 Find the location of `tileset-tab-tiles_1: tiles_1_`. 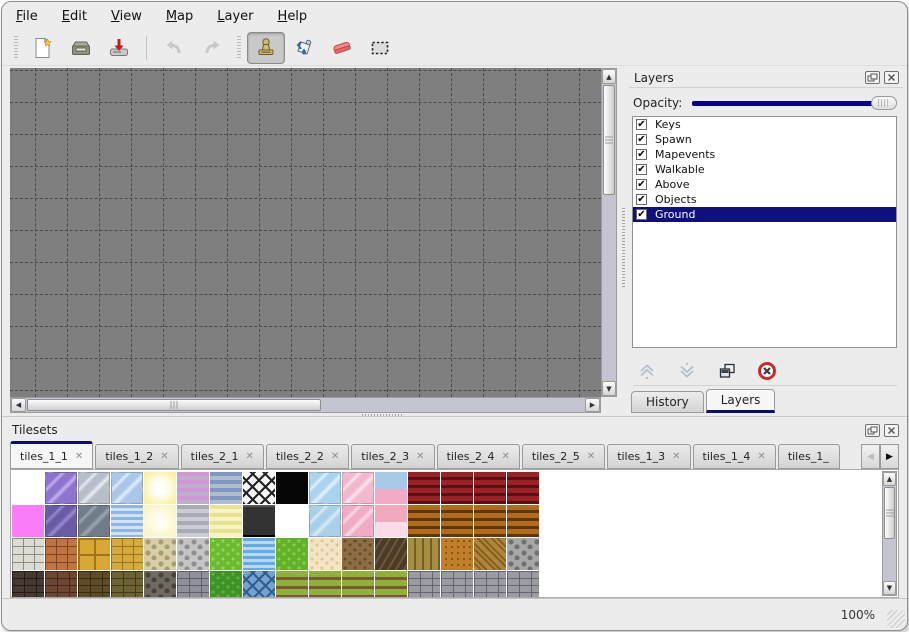

tileset-tab-tiles_1: tiles_1_ is located at coordinates (808, 456).